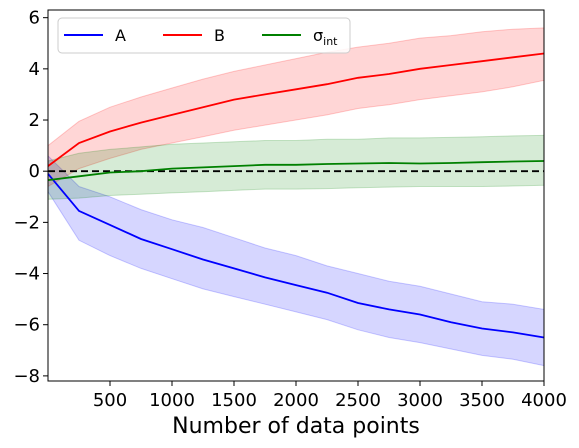 This screenshot has height=448, width=579. What do you see at coordinates (172, 400) in the screenshot?
I see `x-tick-label: 1000` at bounding box center [172, 400].